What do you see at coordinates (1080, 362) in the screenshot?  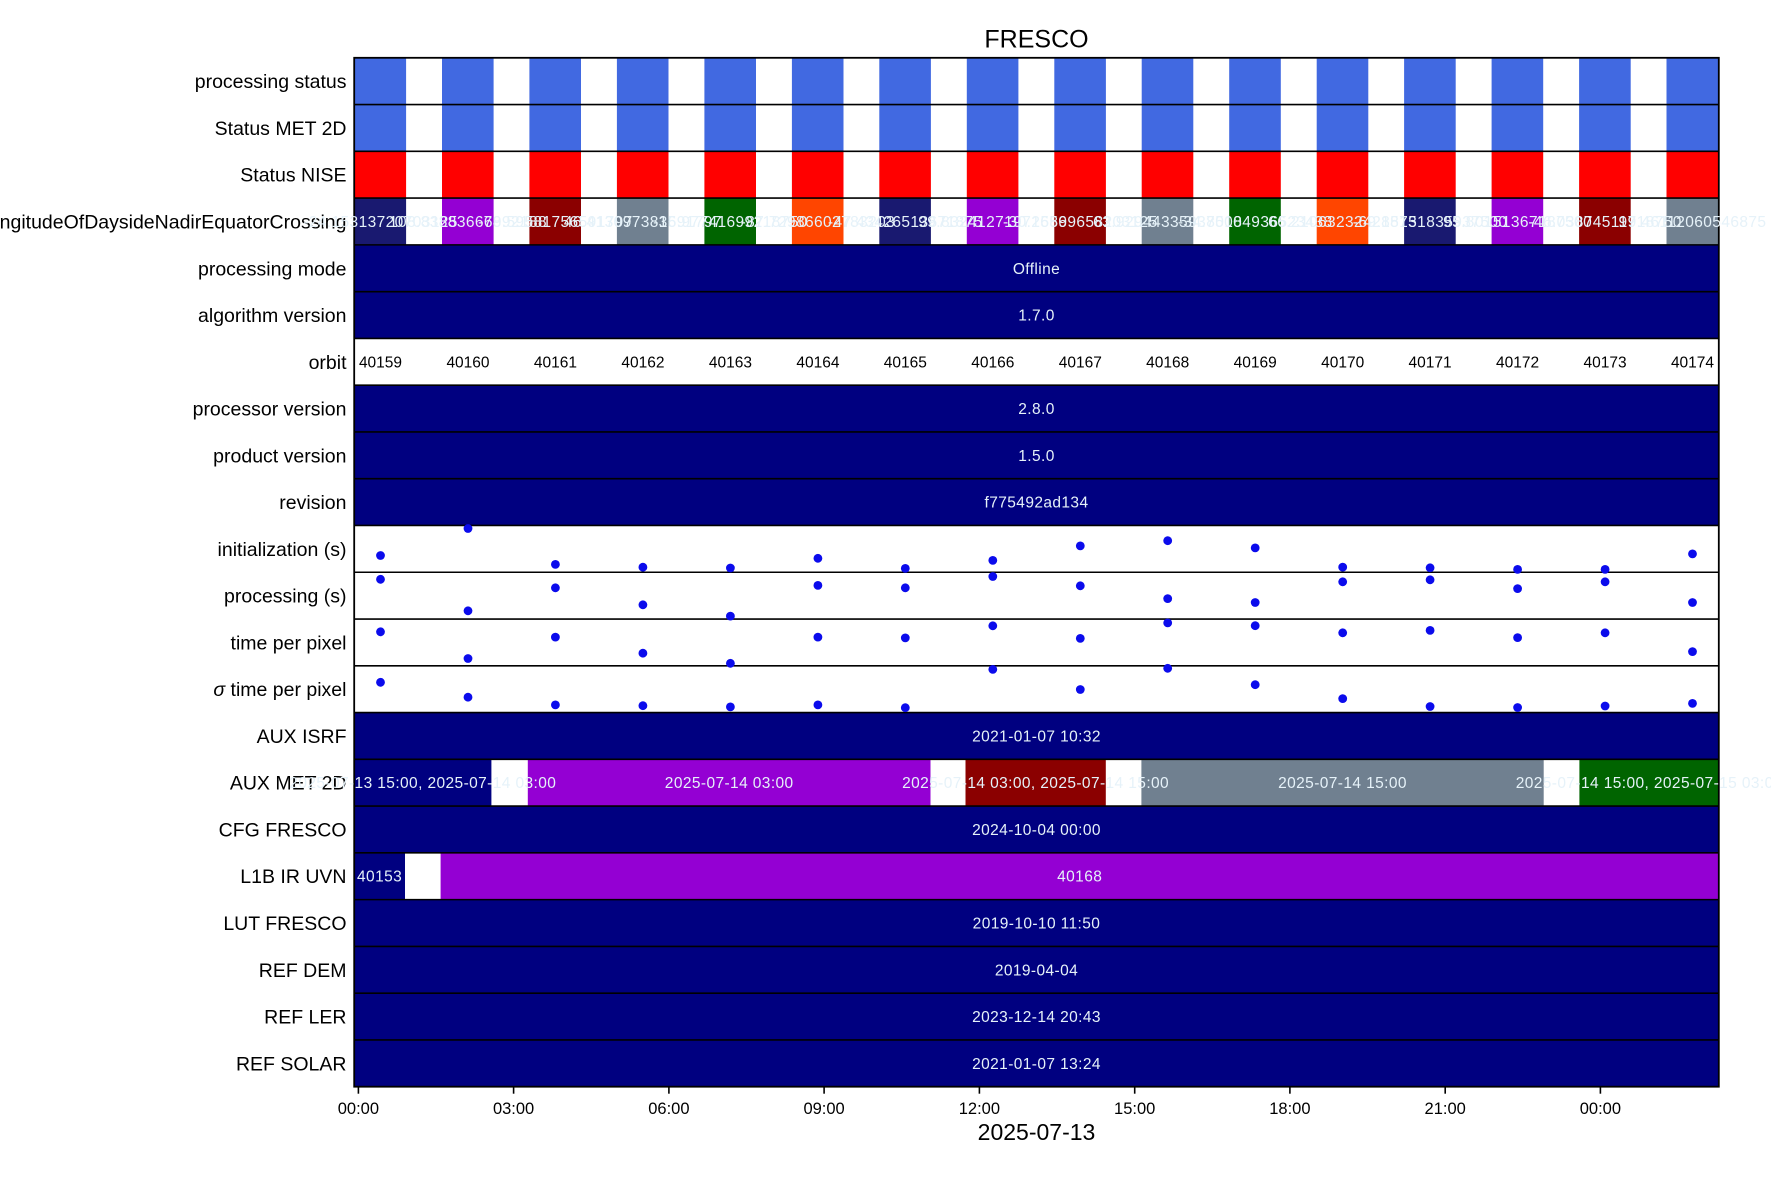 I see `svg-text: 40167` at bounding box center [1080, 362].